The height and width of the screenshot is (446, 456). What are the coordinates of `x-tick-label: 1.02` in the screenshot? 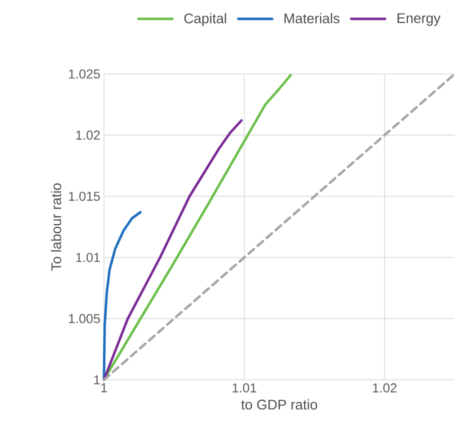 It's located at (384, 388).